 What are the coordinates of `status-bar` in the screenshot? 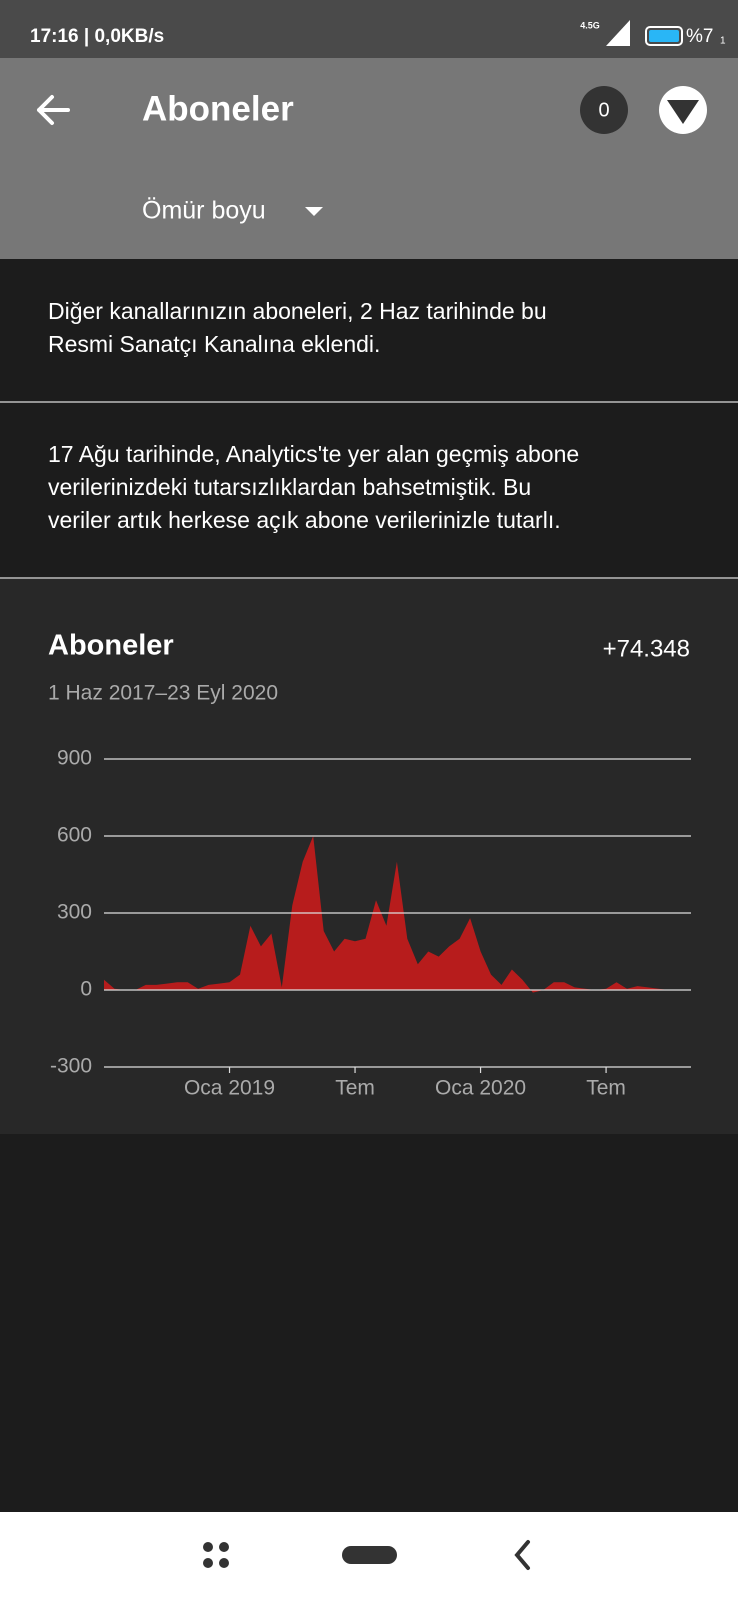 It's located at (369, 29).